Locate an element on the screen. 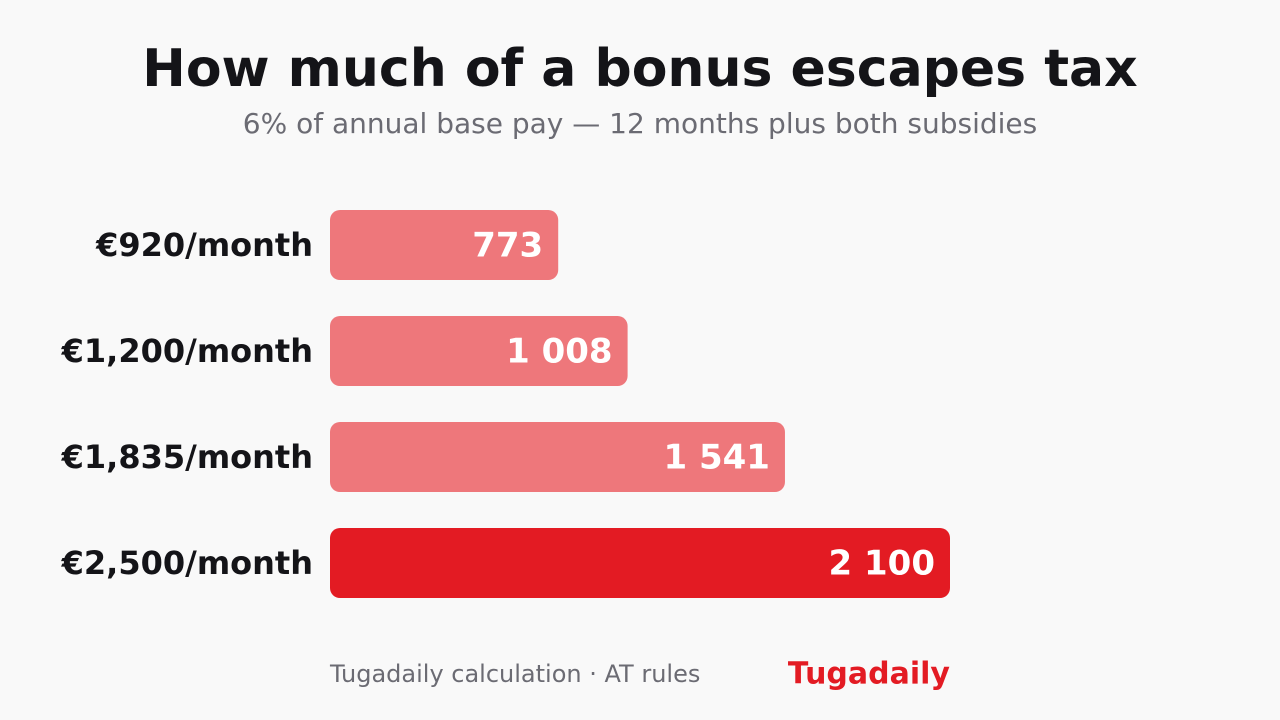 This screenshot has height=720, width=1280. source: Tugadaily calculation · AT rules is located at coordinates (514, 674).